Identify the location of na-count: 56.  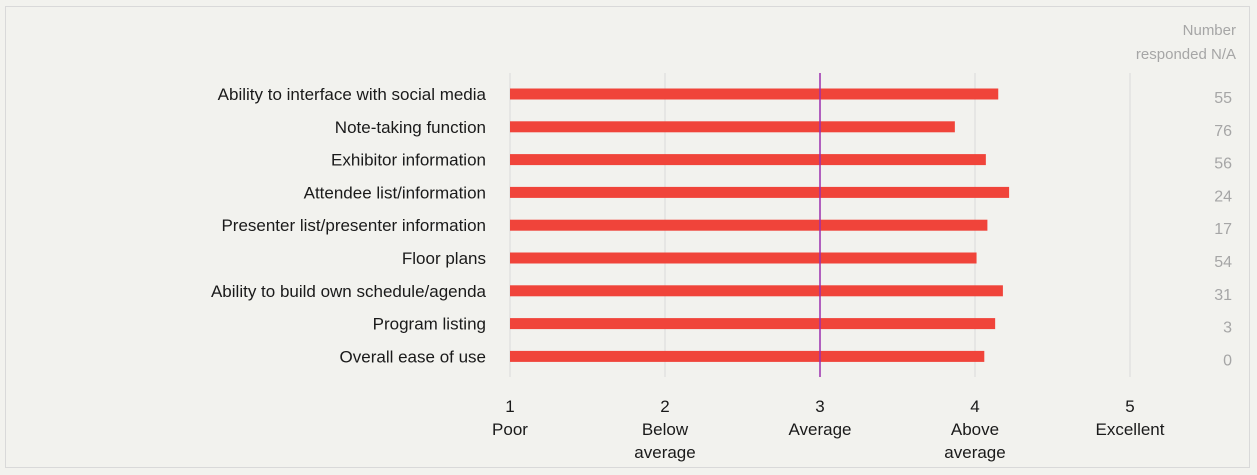
(1223, 164).